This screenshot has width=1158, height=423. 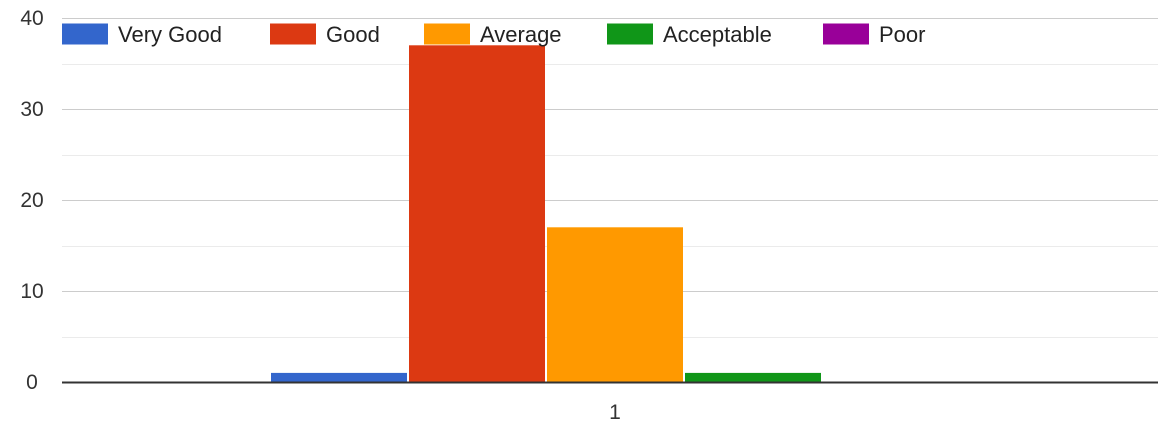 I want to click on legend-item-acceptable: Acceptable, so click(x=689, y=34).